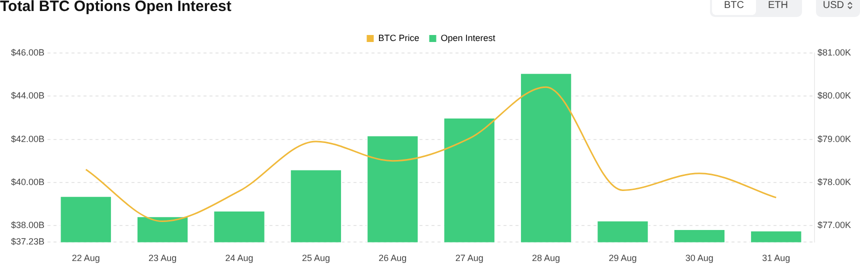  Describe the element at coordinates (699, 258) in the screenshot. I see `x-tick-label: 30 Aug` at that location.